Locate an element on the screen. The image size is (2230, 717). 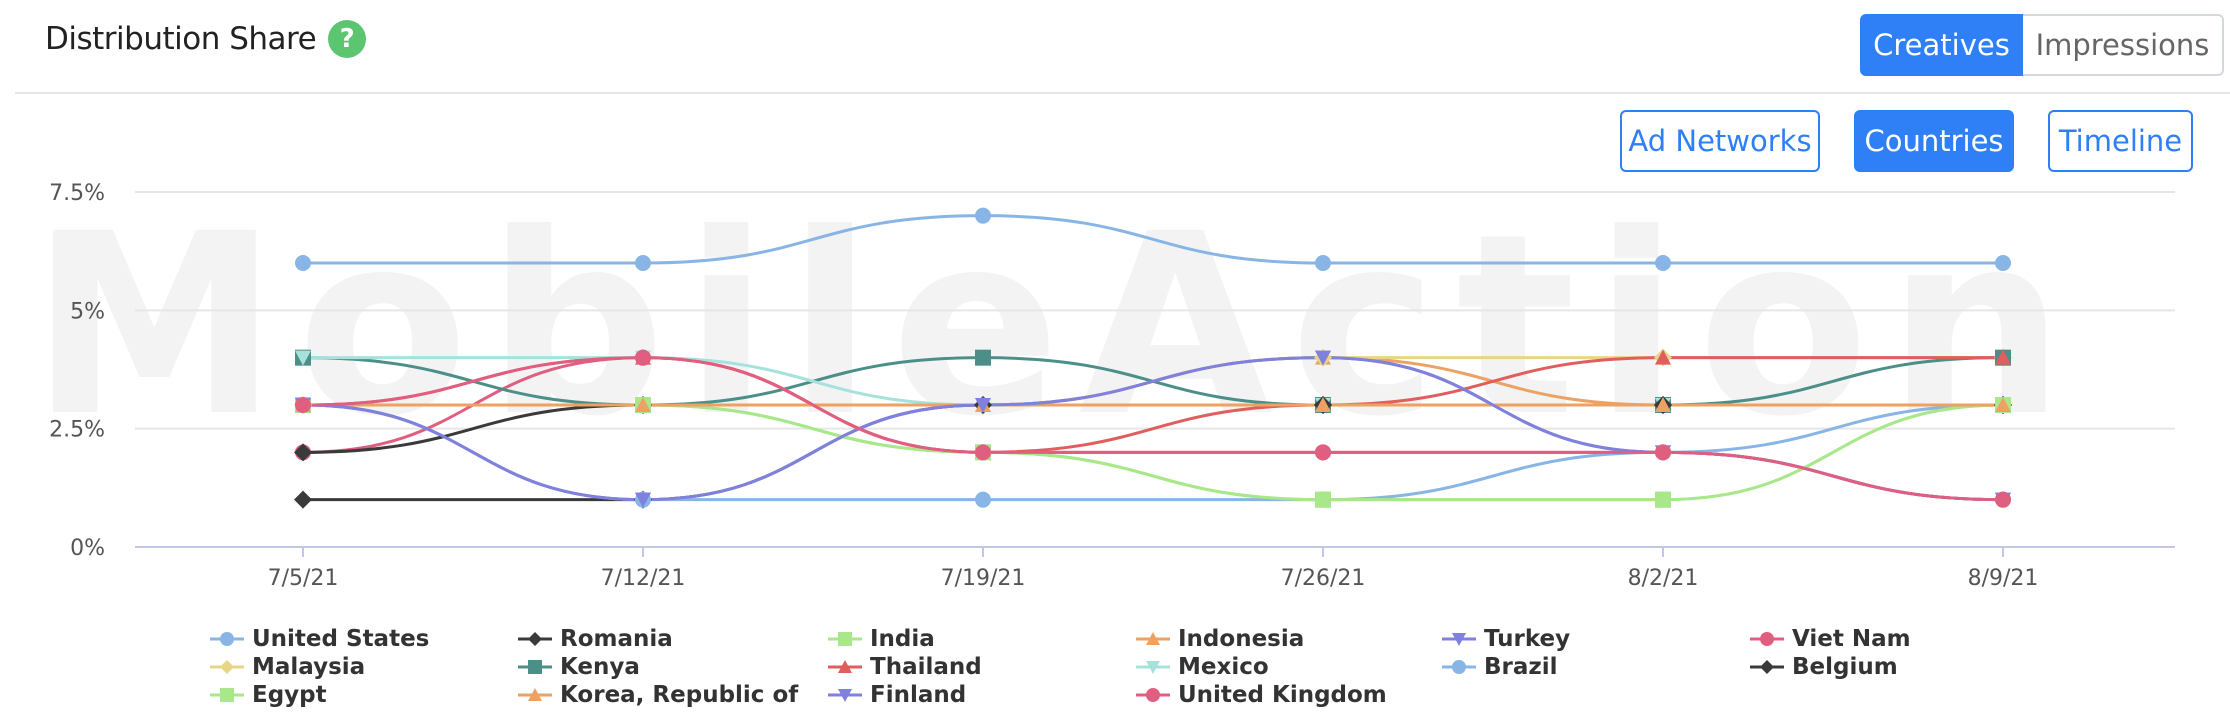
help-icon: ? is located at coordinates (347, 39).